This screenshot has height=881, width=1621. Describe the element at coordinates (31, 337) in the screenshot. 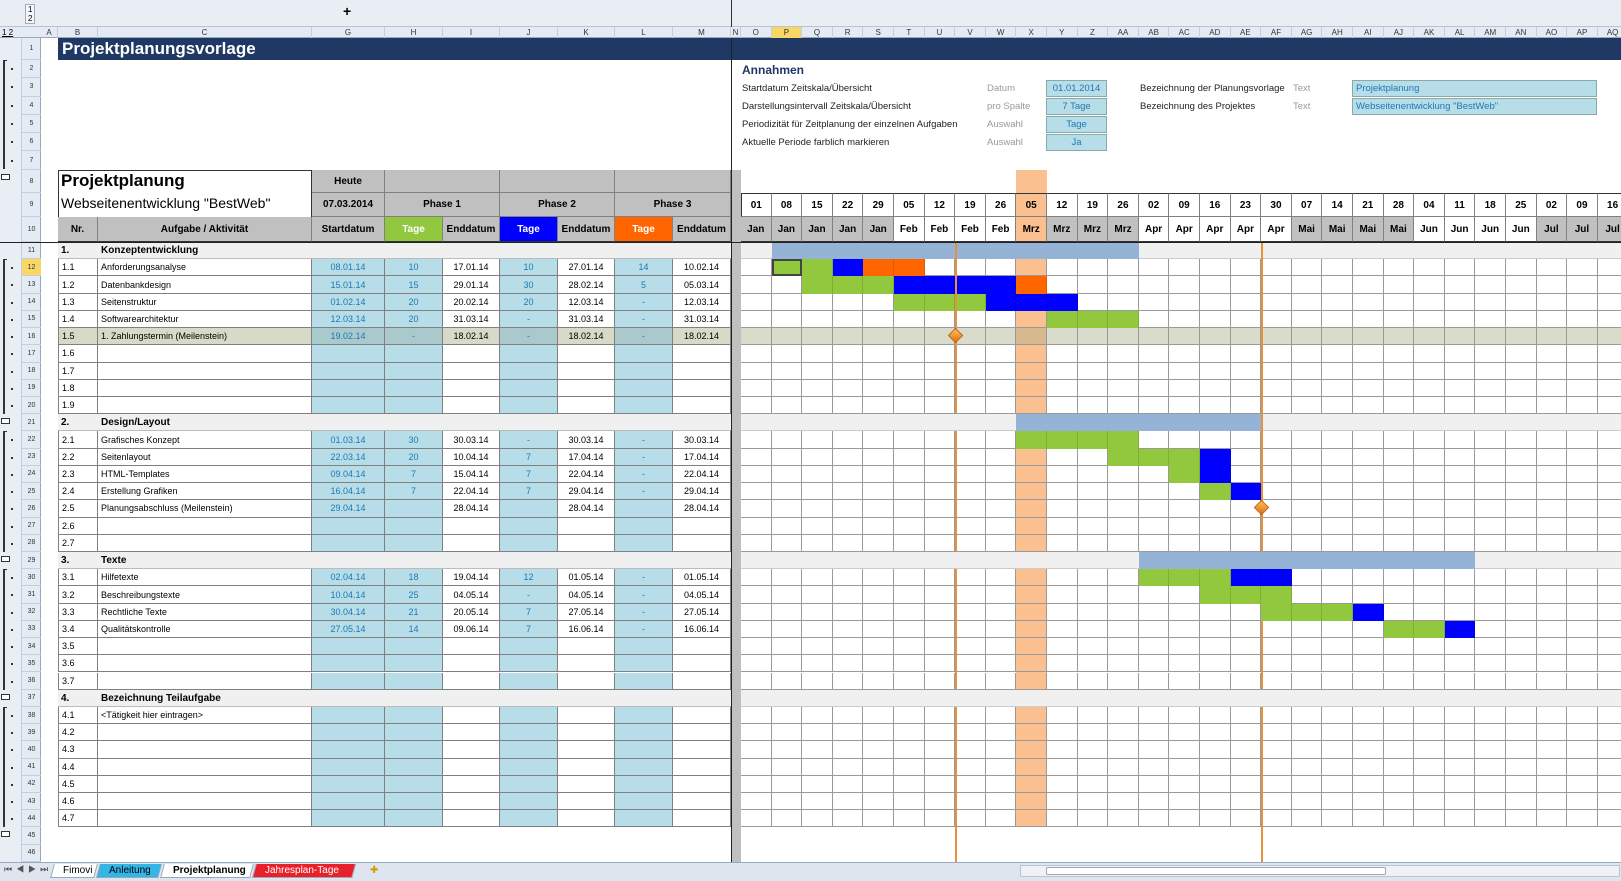

I see `row-header: 16` at that location.